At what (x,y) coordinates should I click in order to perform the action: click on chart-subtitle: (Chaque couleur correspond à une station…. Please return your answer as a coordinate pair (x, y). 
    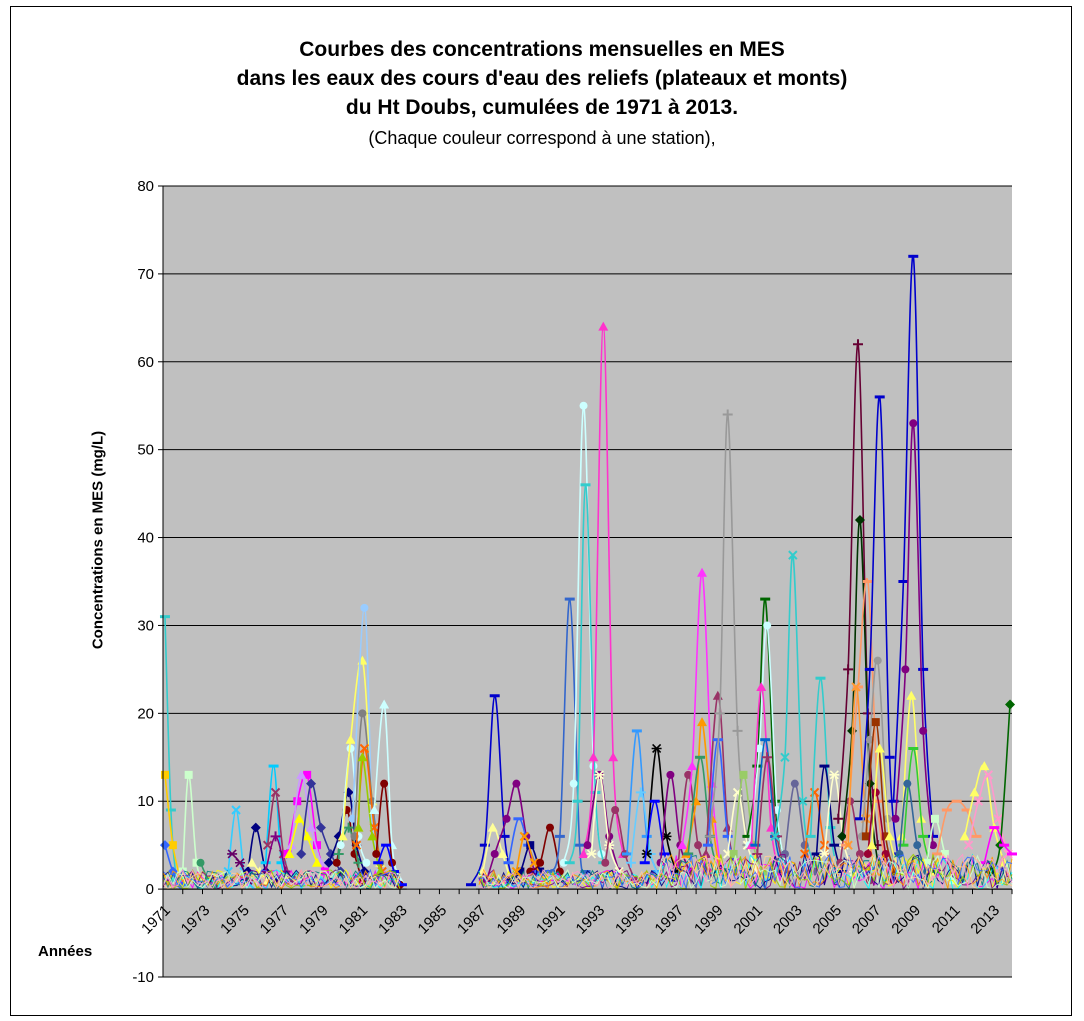
    Looking at the image, I should click on (542, 138).